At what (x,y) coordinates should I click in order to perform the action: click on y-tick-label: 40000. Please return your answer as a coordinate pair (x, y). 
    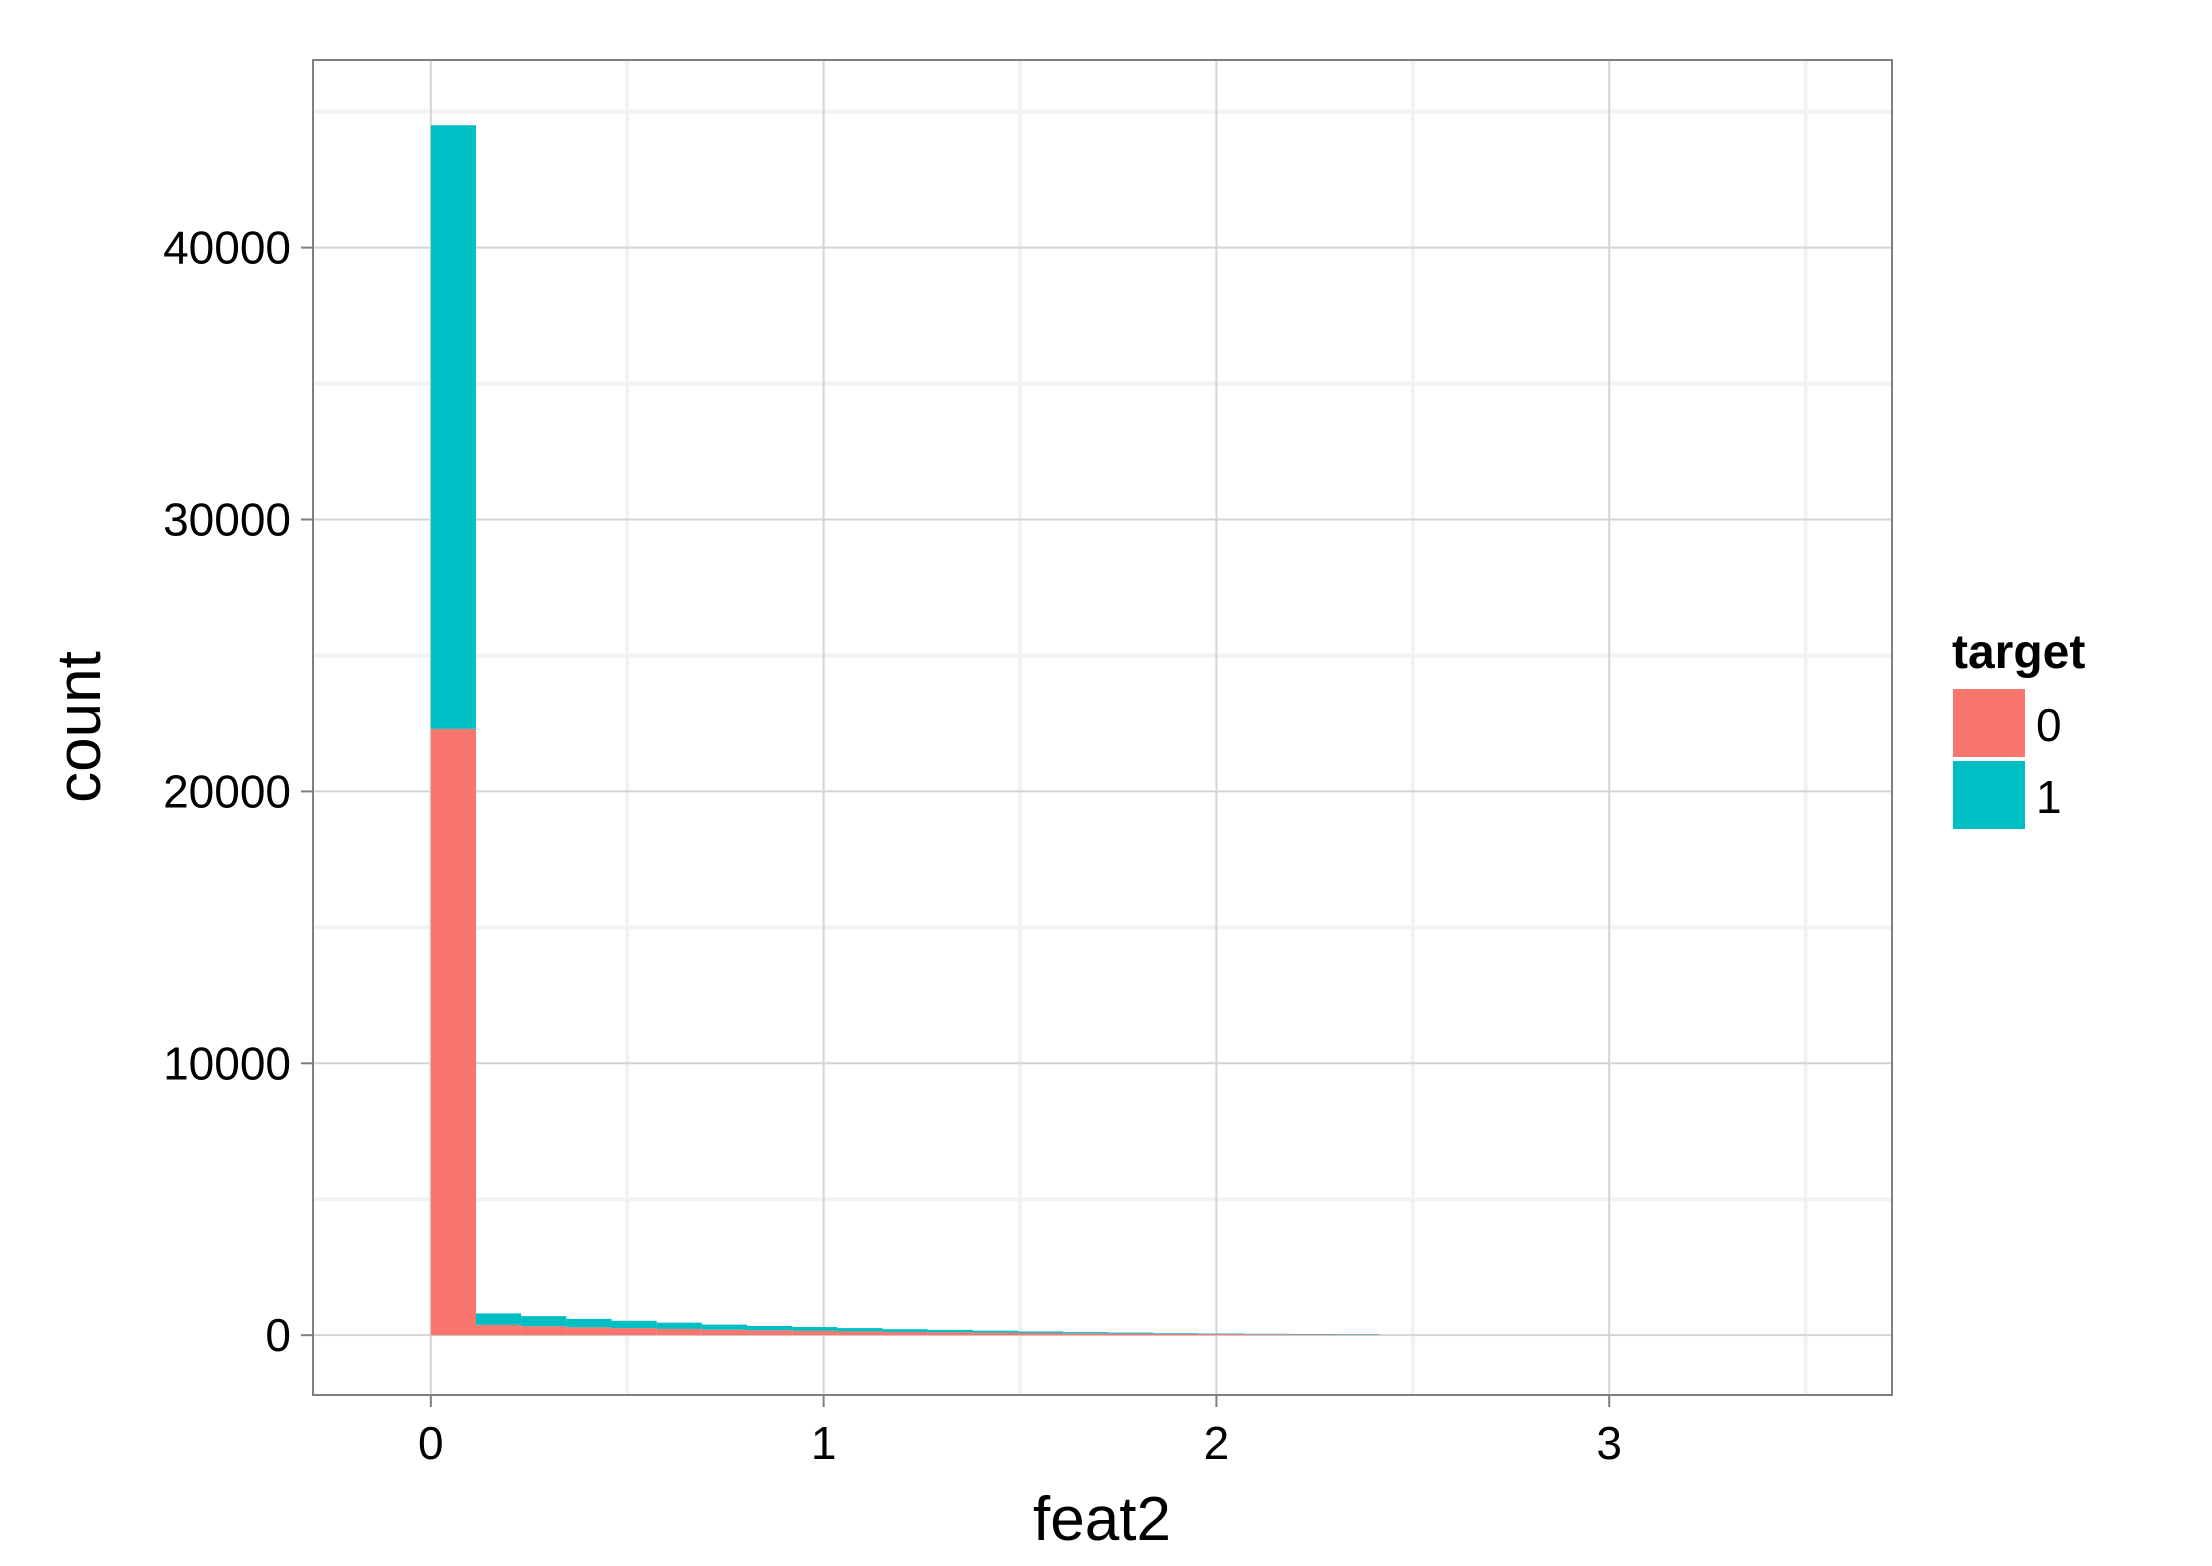
    Looking at the image, I should click on (227, 248).